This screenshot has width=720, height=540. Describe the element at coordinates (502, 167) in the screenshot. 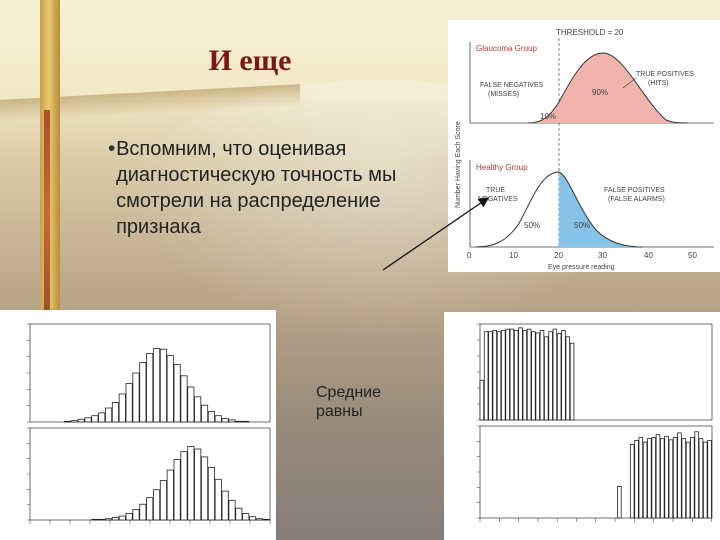

I see `bottom-group-label: Healthy Group` at that location.